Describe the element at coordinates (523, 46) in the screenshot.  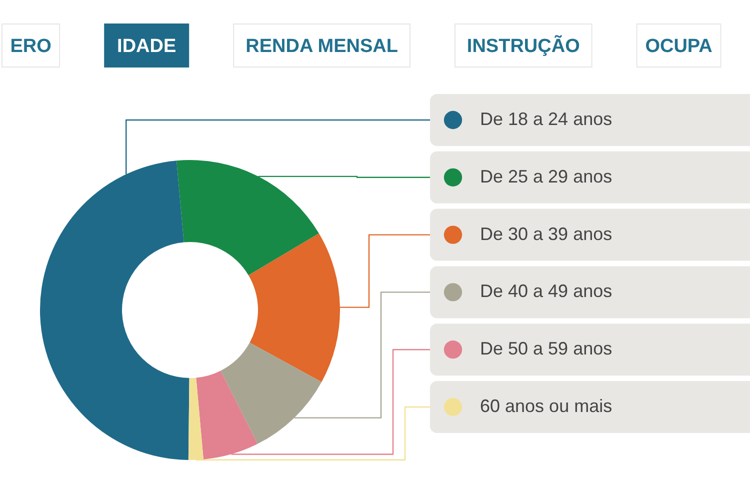
I see `text: INSTRUÇÃO` at that location.